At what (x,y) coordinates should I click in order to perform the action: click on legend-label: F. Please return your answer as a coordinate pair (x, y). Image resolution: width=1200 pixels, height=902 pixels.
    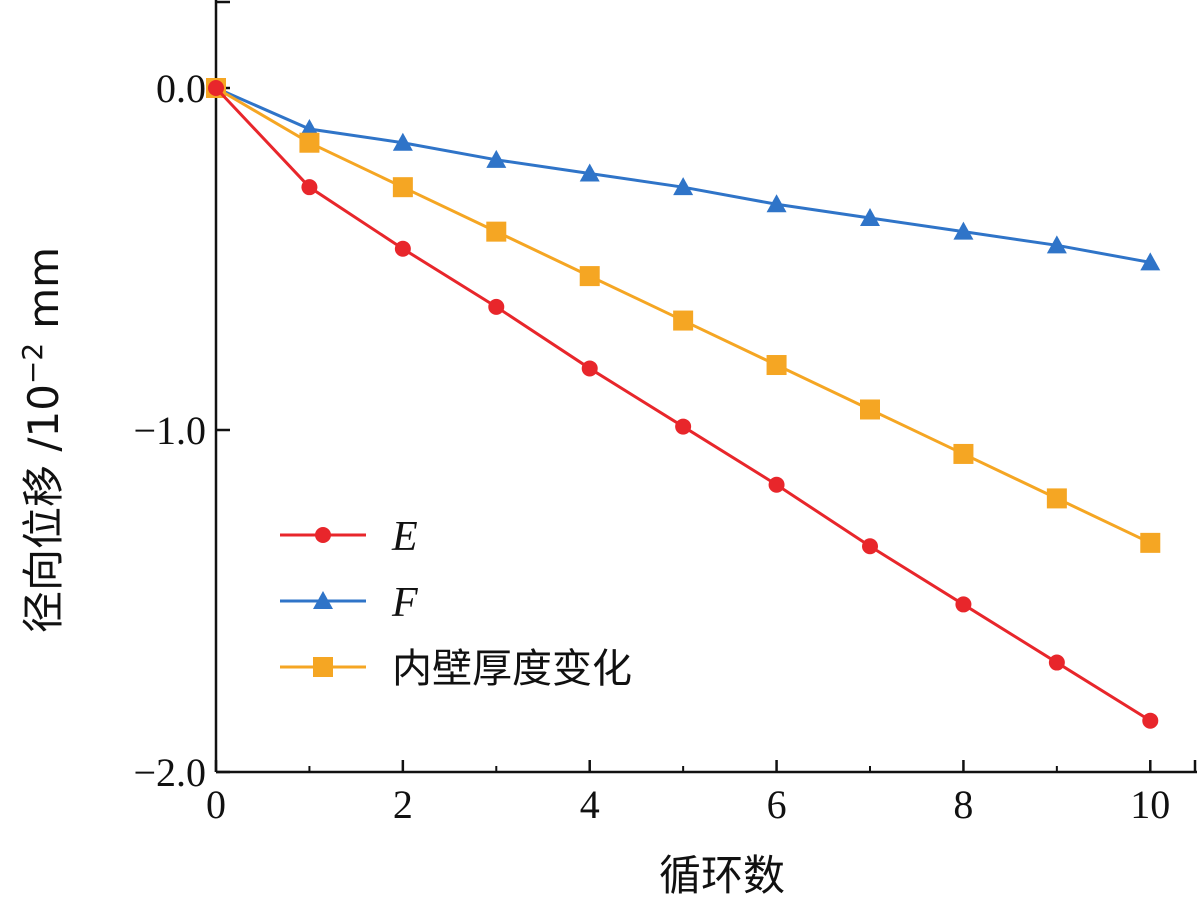
    Looking at the image, I should click on (404, 603).